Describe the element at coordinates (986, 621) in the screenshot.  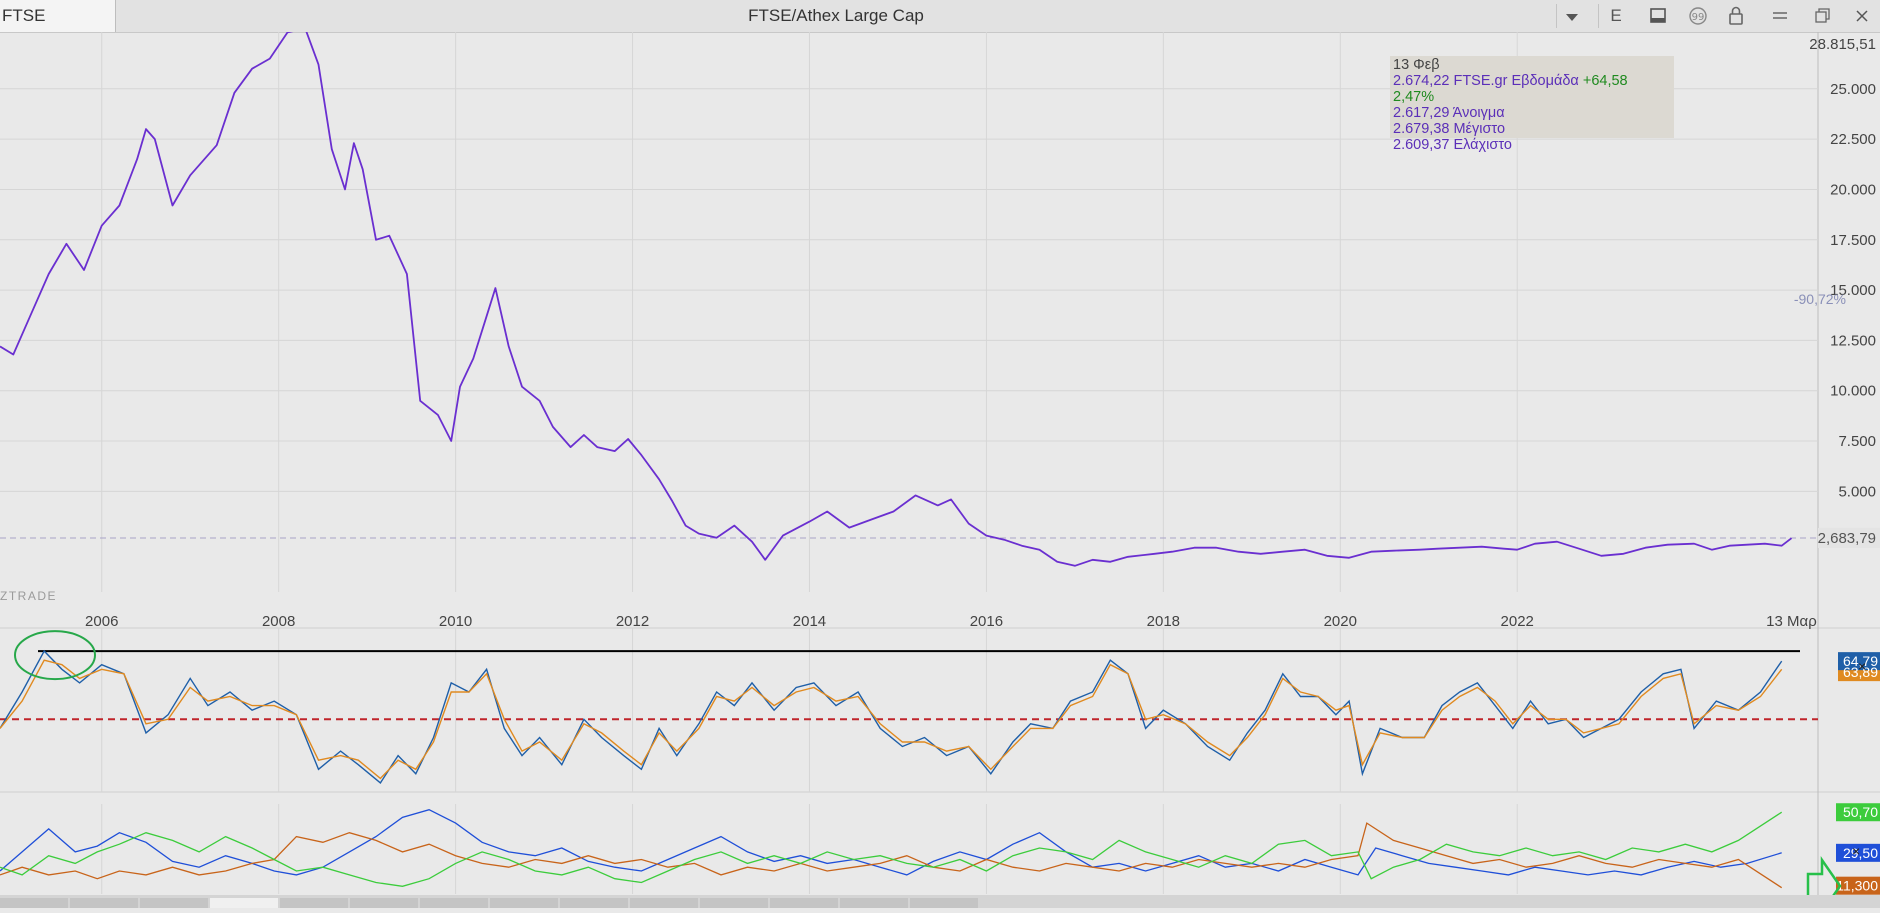
I see `x-tick-label: 2016` at that location.